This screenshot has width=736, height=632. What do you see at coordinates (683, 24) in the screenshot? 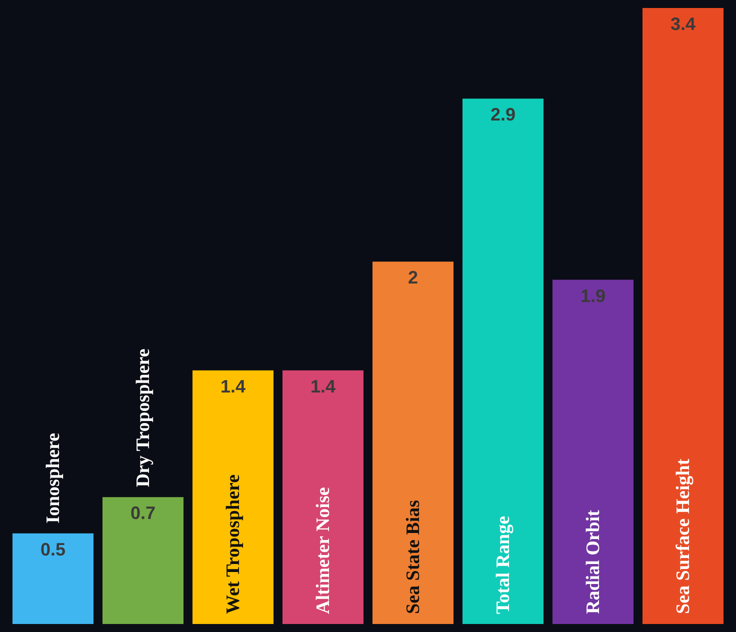
I see `data-label: 3.4` at bounding box center [683, 24].